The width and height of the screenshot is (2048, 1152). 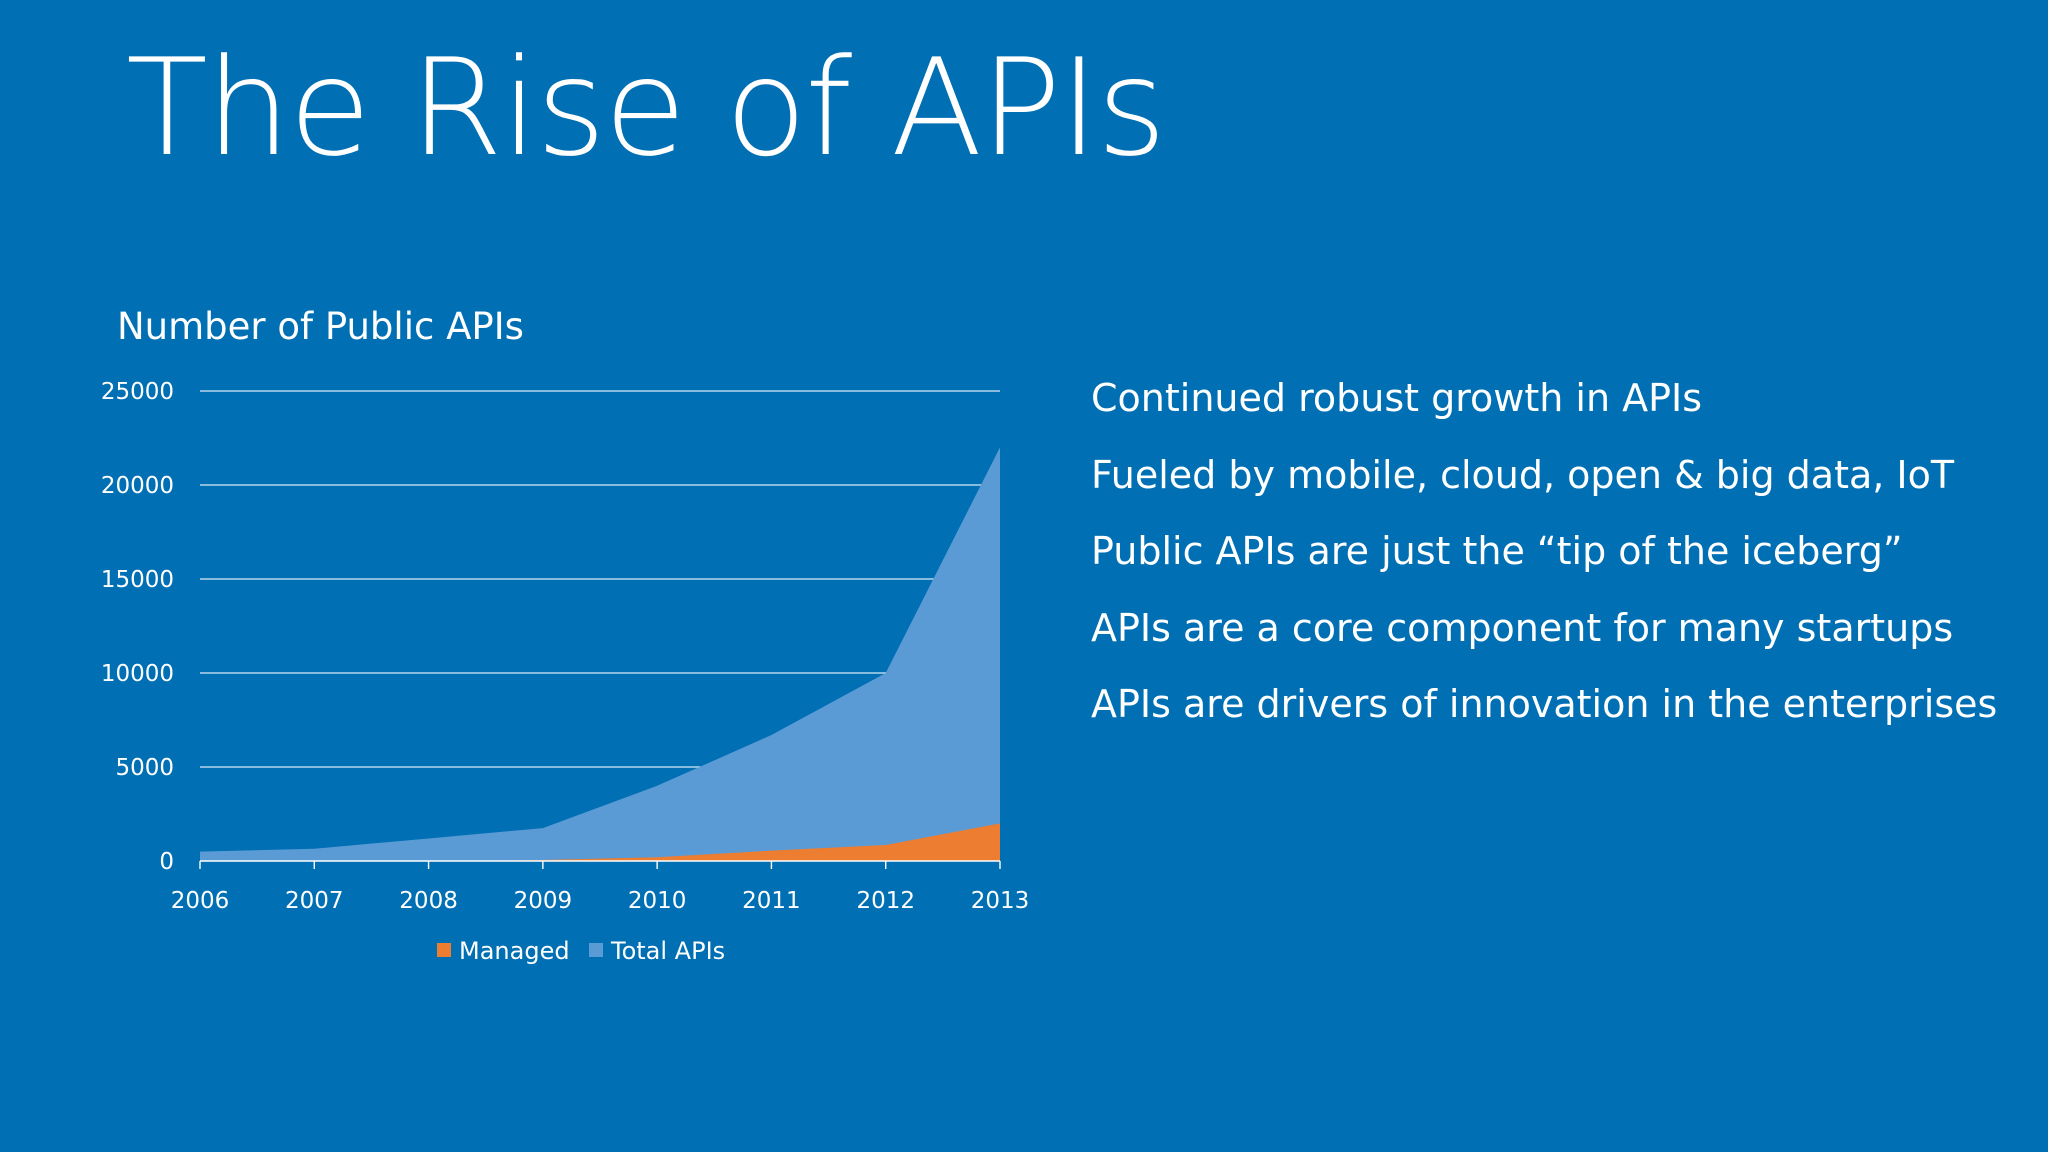 I want to click on legend-swatch-managed, so click(x=444, y=950).